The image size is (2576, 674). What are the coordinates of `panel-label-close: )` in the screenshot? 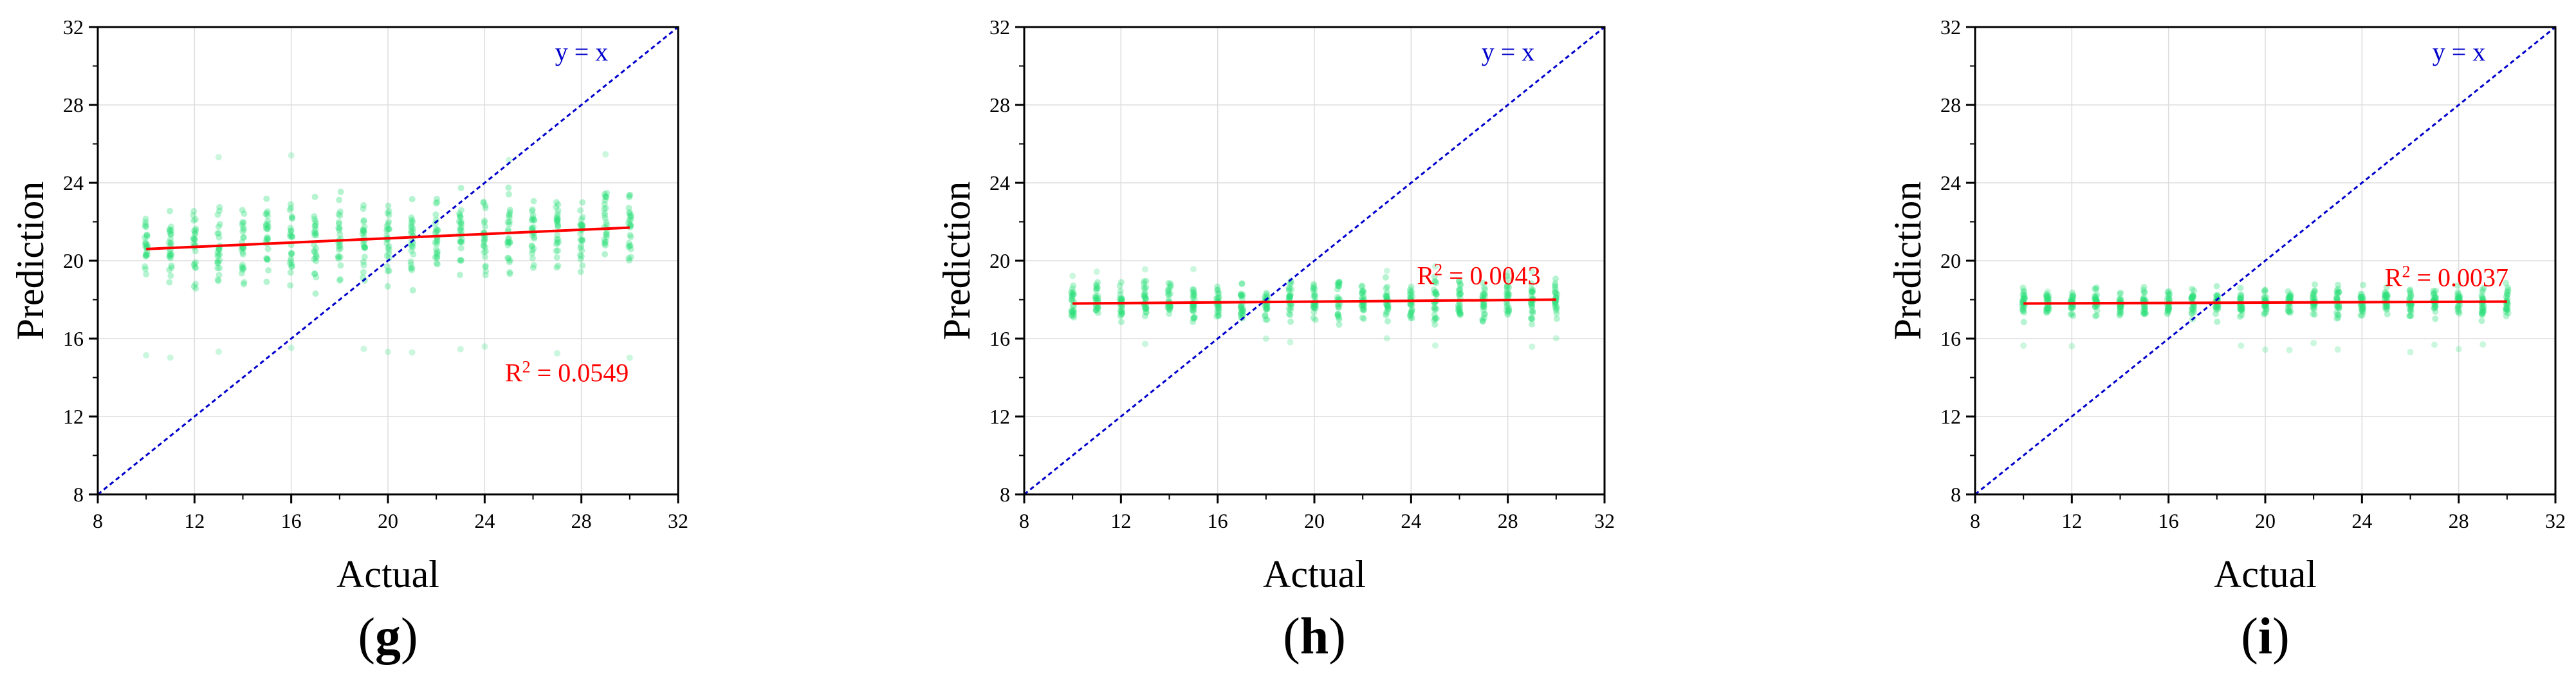 It's located at (1337, 636).